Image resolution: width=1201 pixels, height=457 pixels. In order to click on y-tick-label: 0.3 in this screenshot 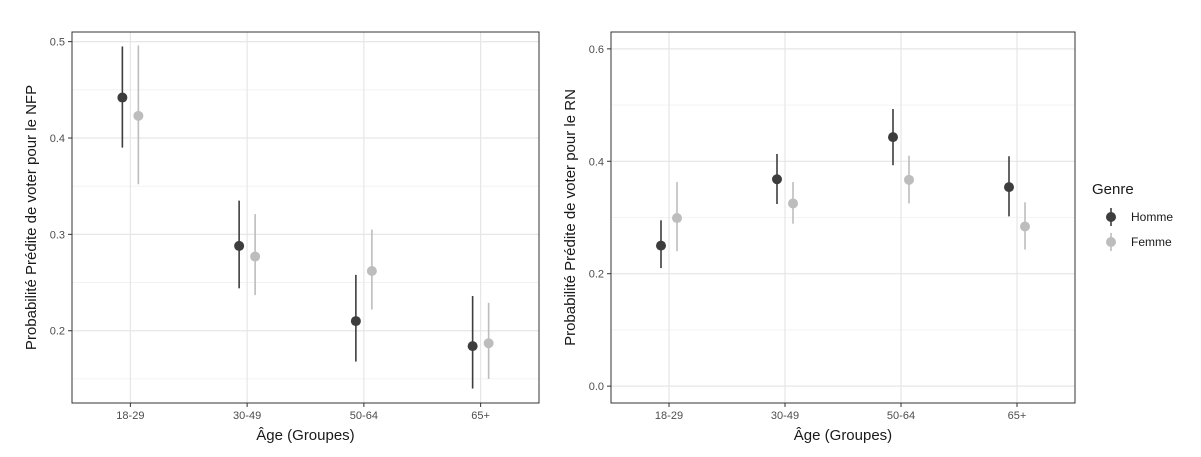, I will do `click(57, 235)`.